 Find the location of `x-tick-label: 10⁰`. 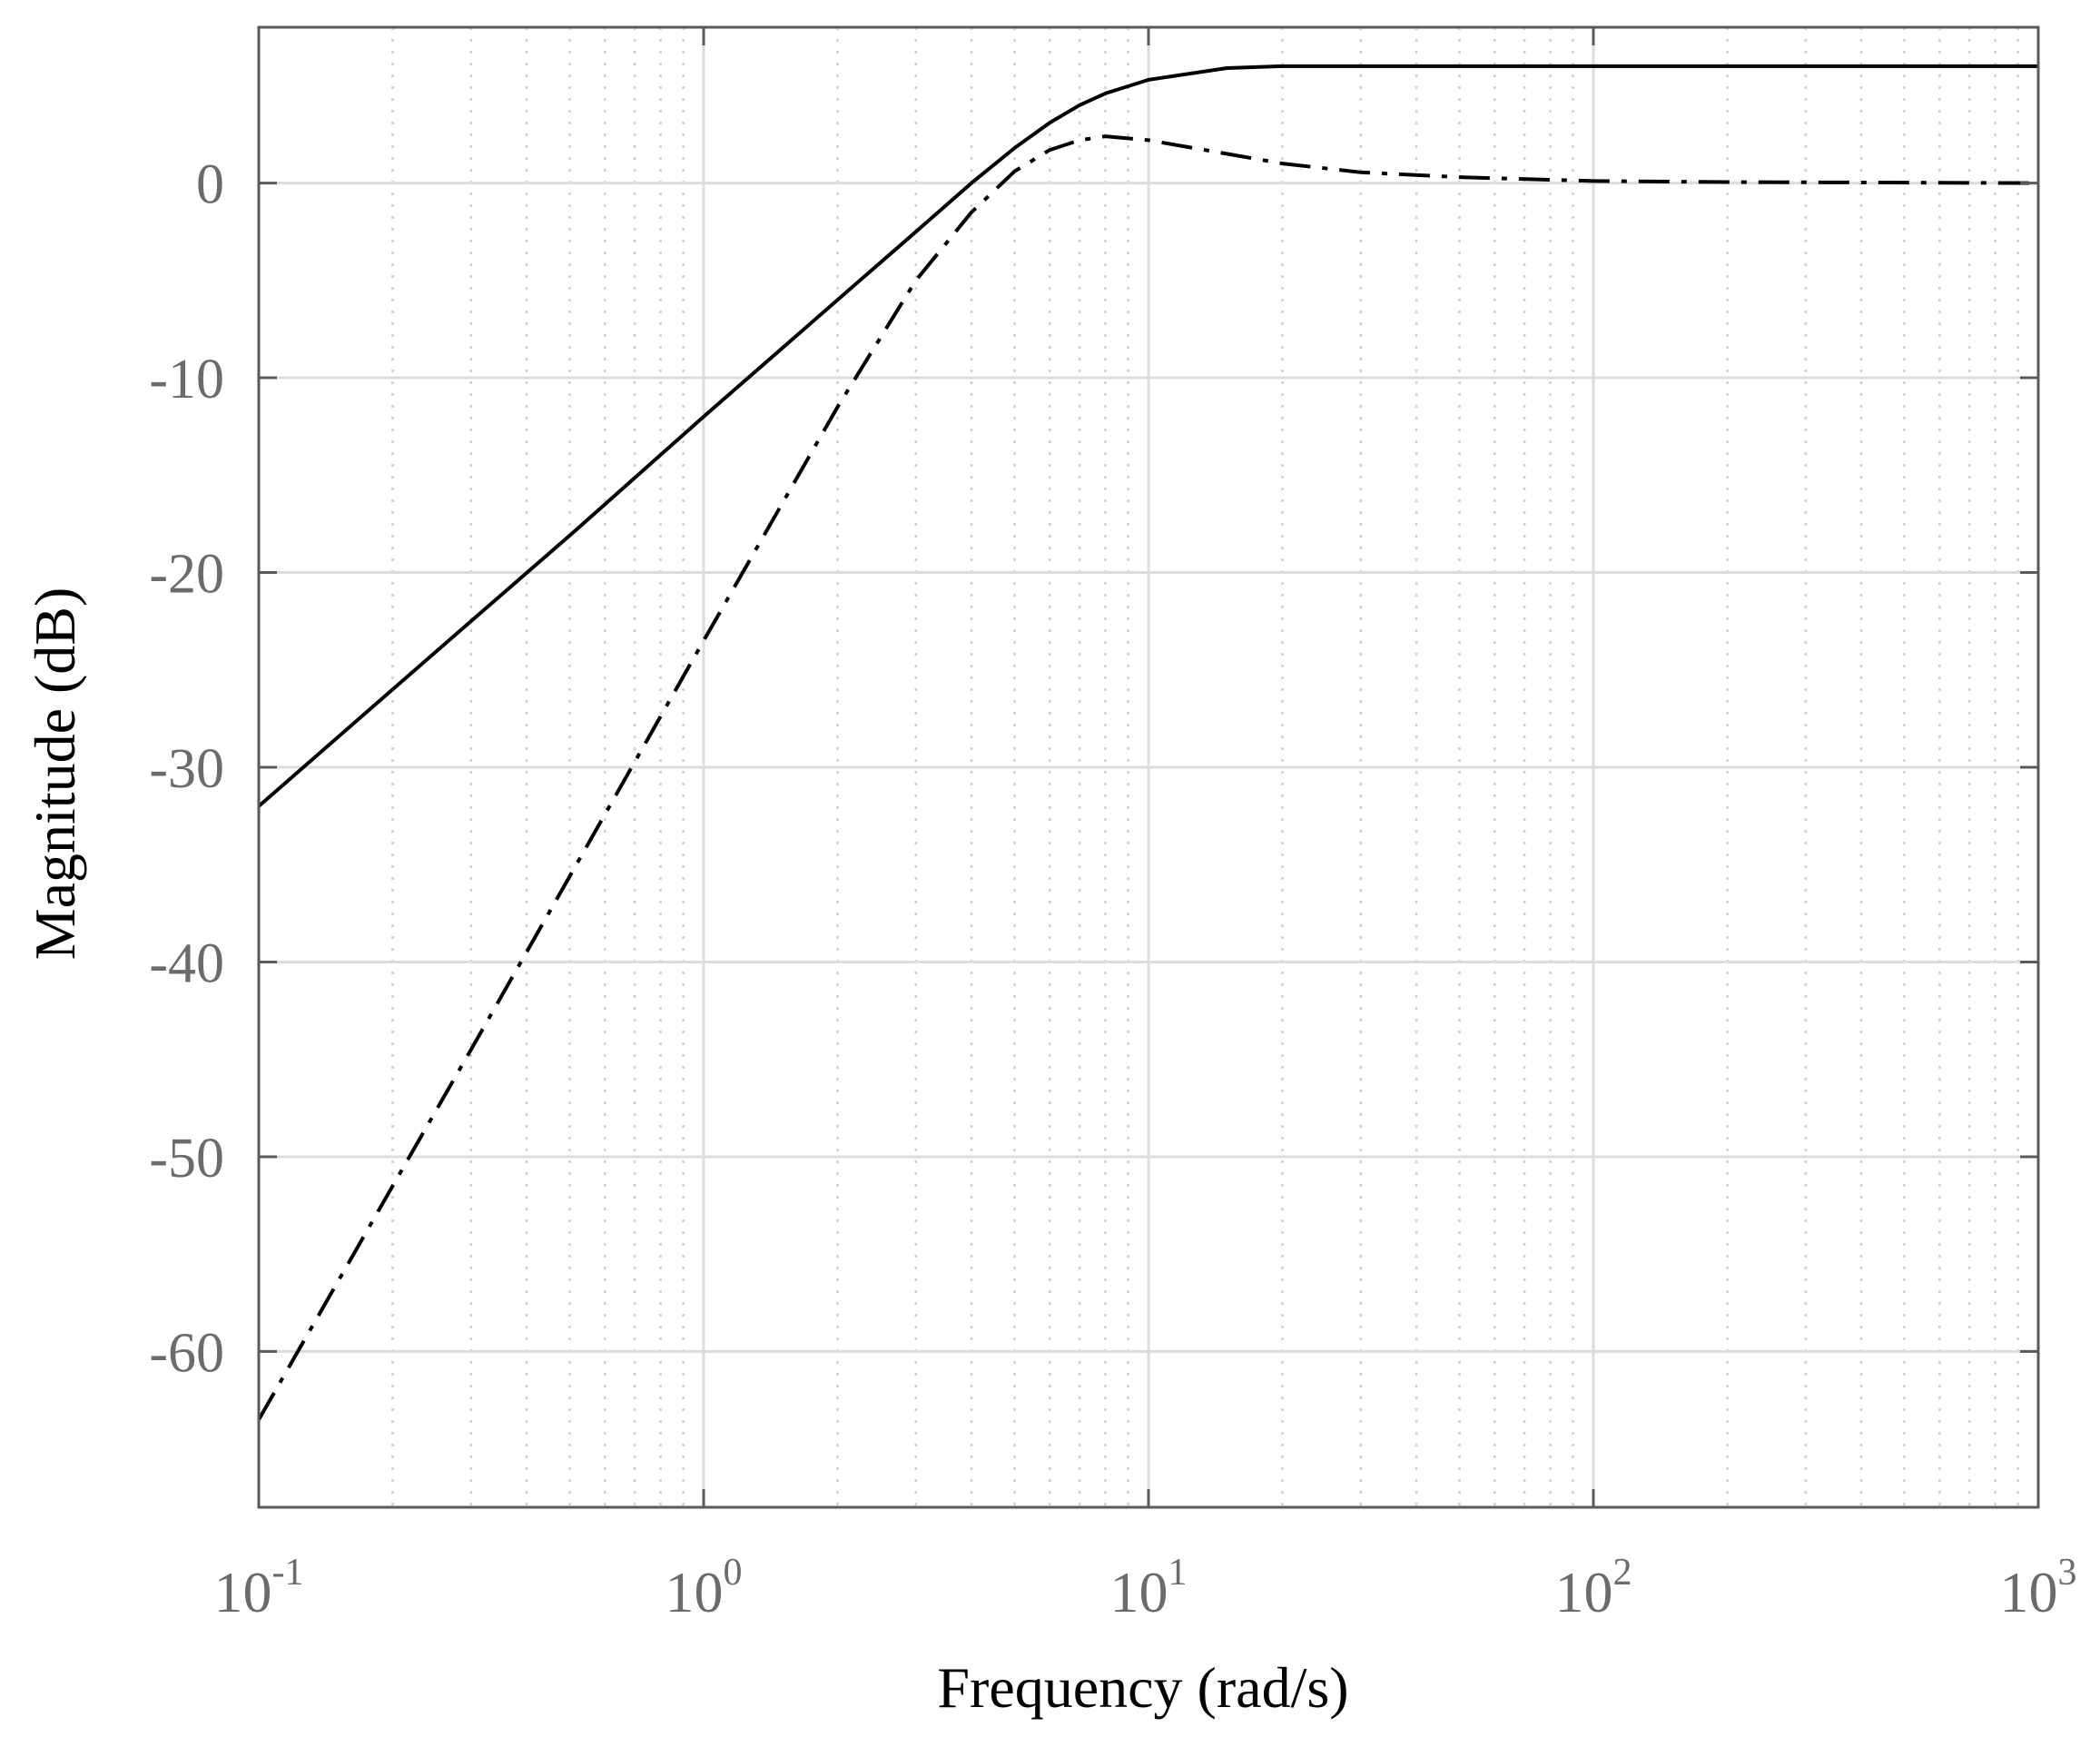

x-tick-label: 10⁰ is located at coordinates (704, 1588).